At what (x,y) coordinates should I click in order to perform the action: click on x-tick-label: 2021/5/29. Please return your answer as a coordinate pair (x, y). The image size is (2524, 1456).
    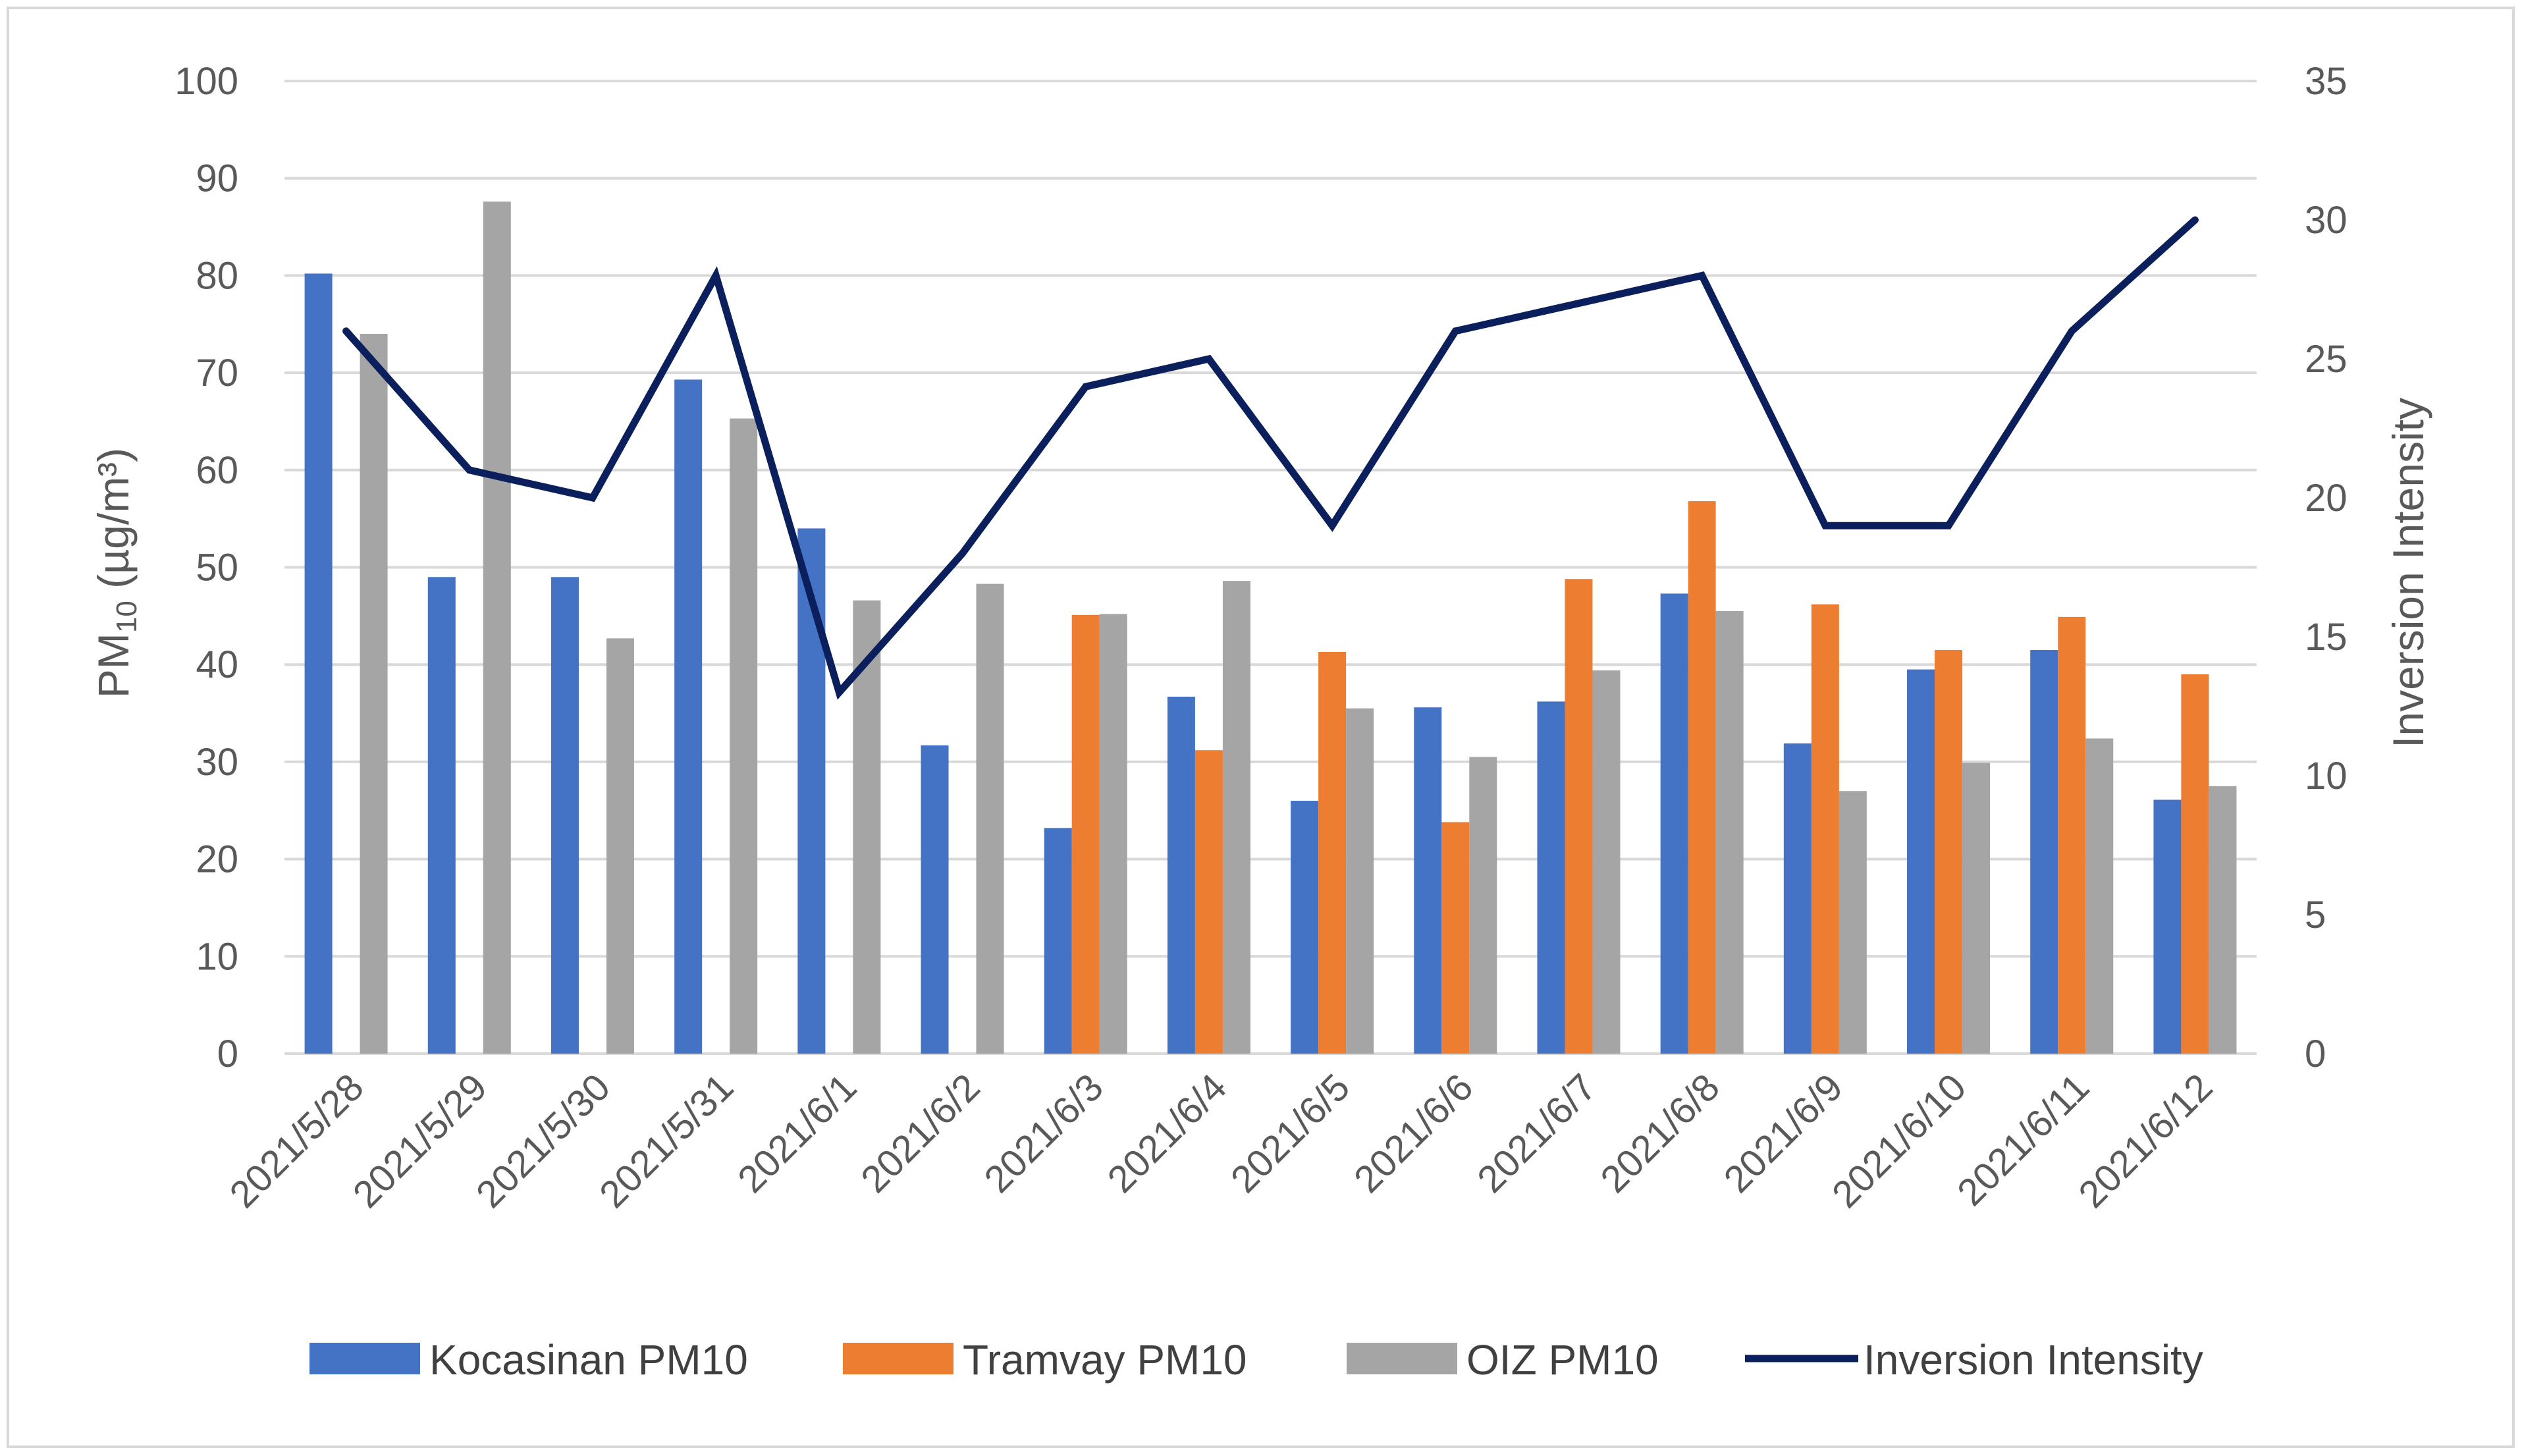
    Looking at the image, I should click on (420, 1140).